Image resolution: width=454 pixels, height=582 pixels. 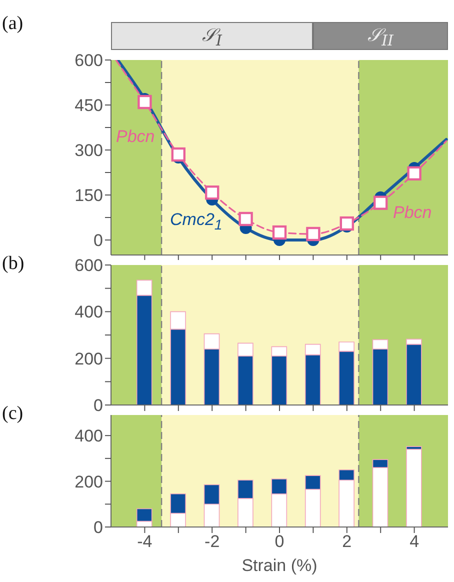 What do you see at coordinates (212, 542) in the screenshot?
I see `x-tick-label: -2` at bounding box center [212, 542].